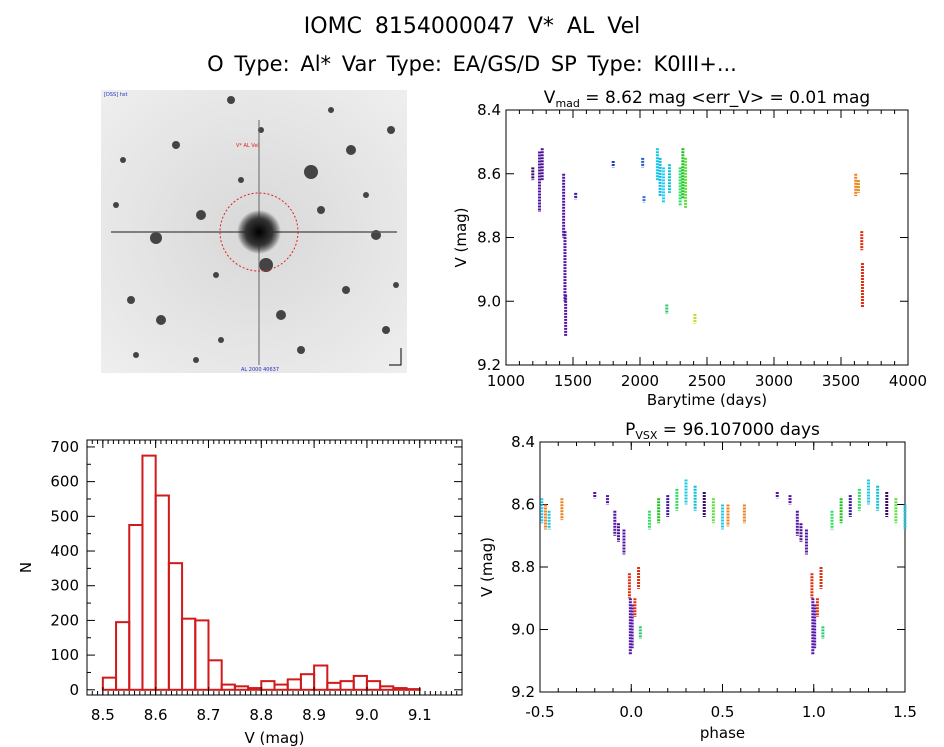 The width and height of the screenshot is (944, 747). Describe the element at coordinates (260, 370) in the screenshot. I see `image-bottom-label: AL 2000 40637` at that location.